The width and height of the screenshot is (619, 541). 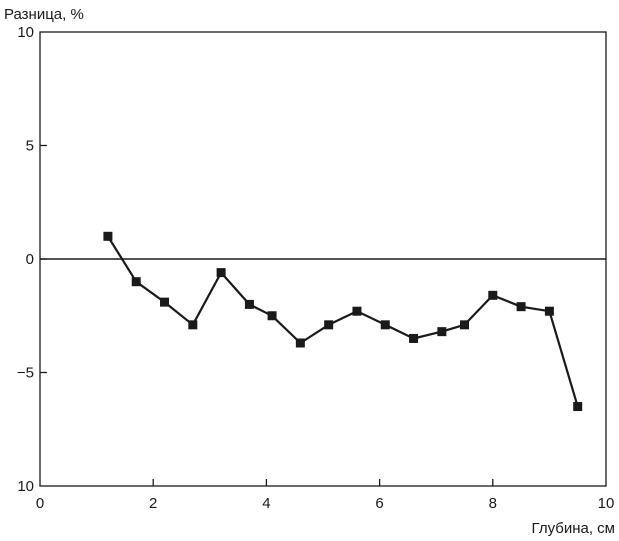 I want to click on y-tick-label: 0, so click(x=30, y=259).